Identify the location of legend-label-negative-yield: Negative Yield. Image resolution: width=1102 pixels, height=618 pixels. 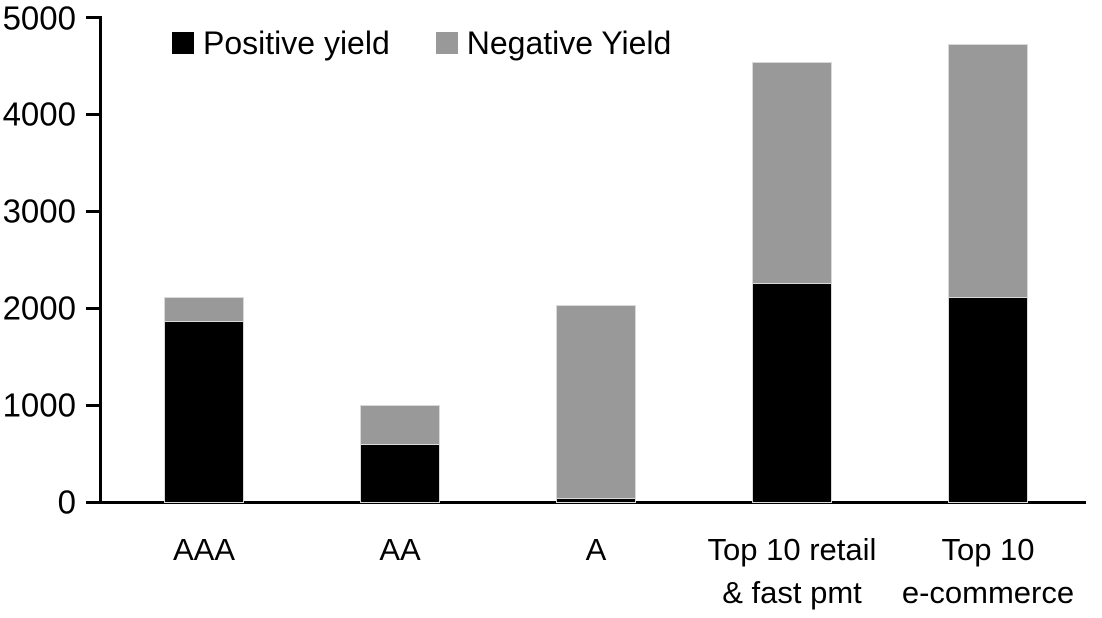
(569, 43).